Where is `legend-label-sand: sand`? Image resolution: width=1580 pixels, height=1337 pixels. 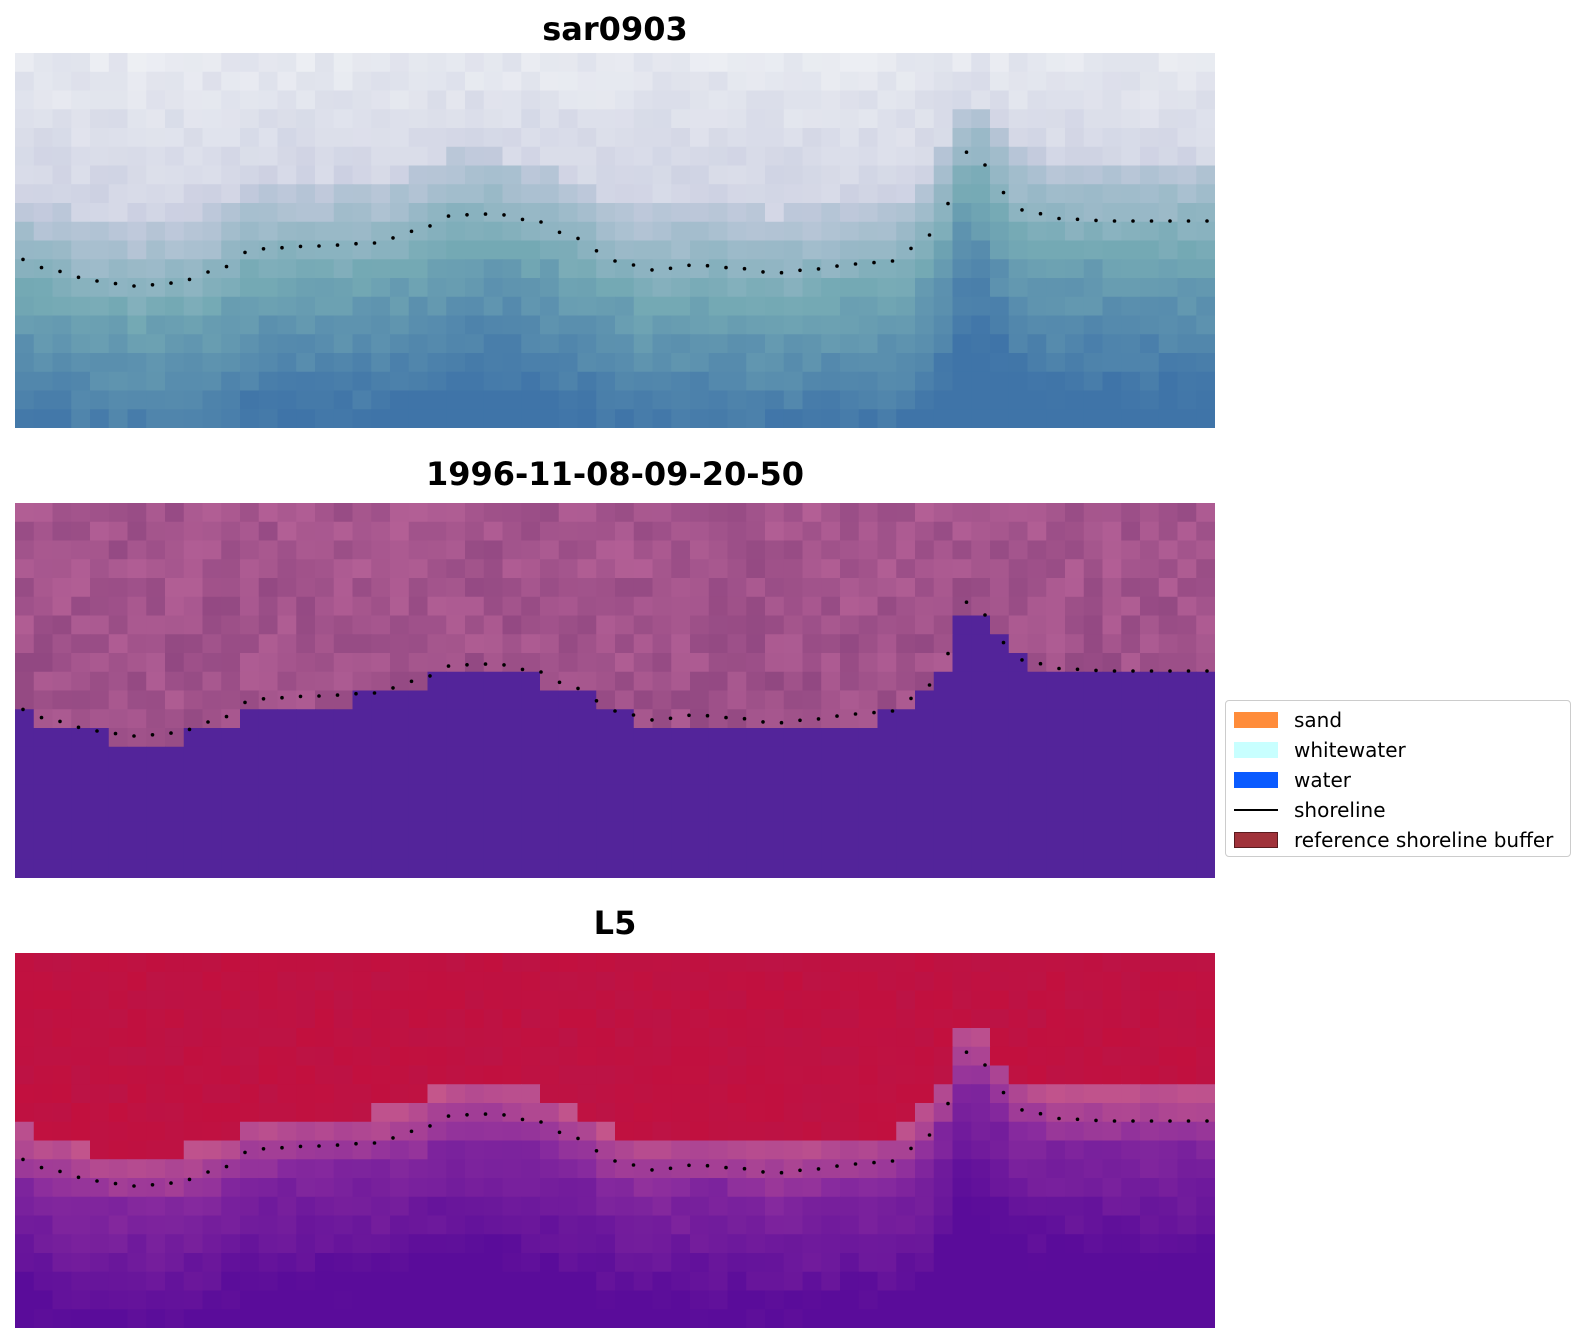
legend-label-sand: sand is located at coordinates (1318, 720).